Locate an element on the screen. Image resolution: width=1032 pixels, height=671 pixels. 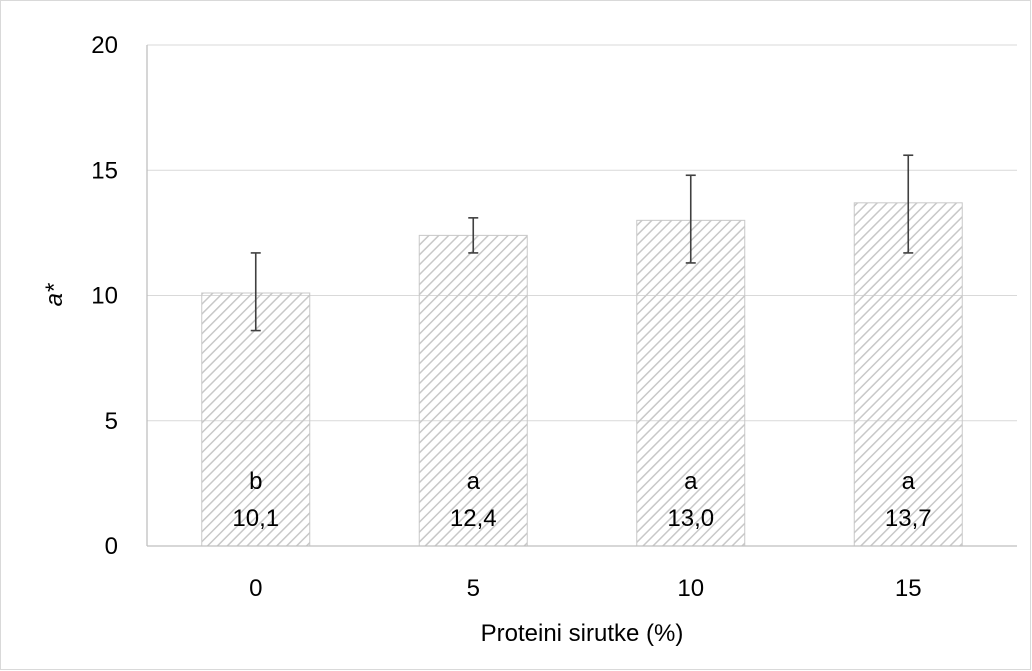
data-label: 10,1 is located at coordinates (255, 518).